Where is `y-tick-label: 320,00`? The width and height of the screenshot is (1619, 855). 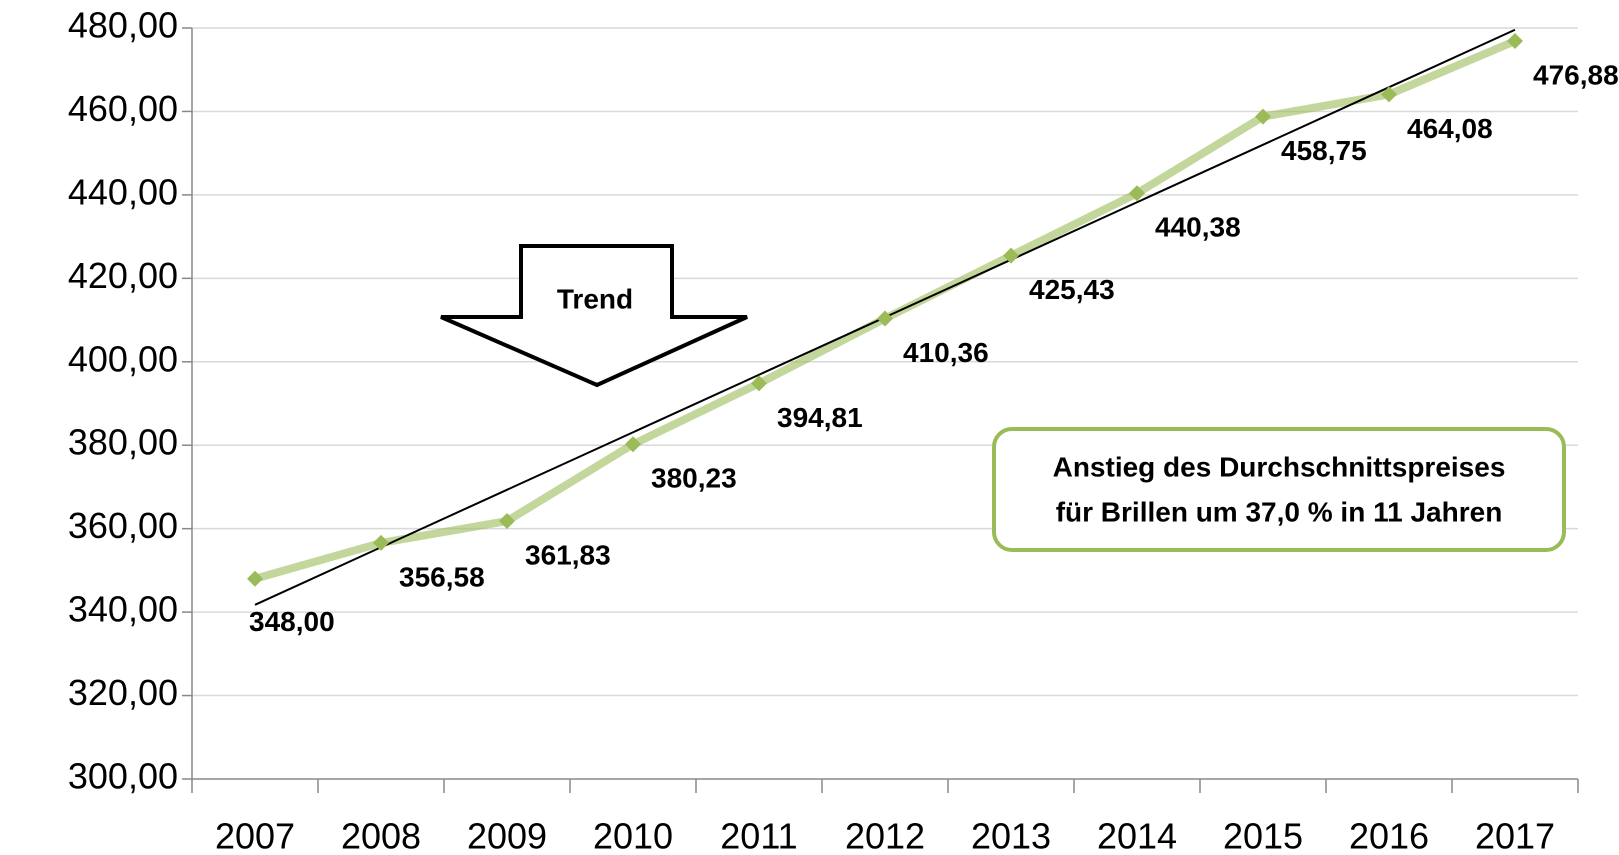 y-tick-label: 320,00 is located at coordinates (123, 692).